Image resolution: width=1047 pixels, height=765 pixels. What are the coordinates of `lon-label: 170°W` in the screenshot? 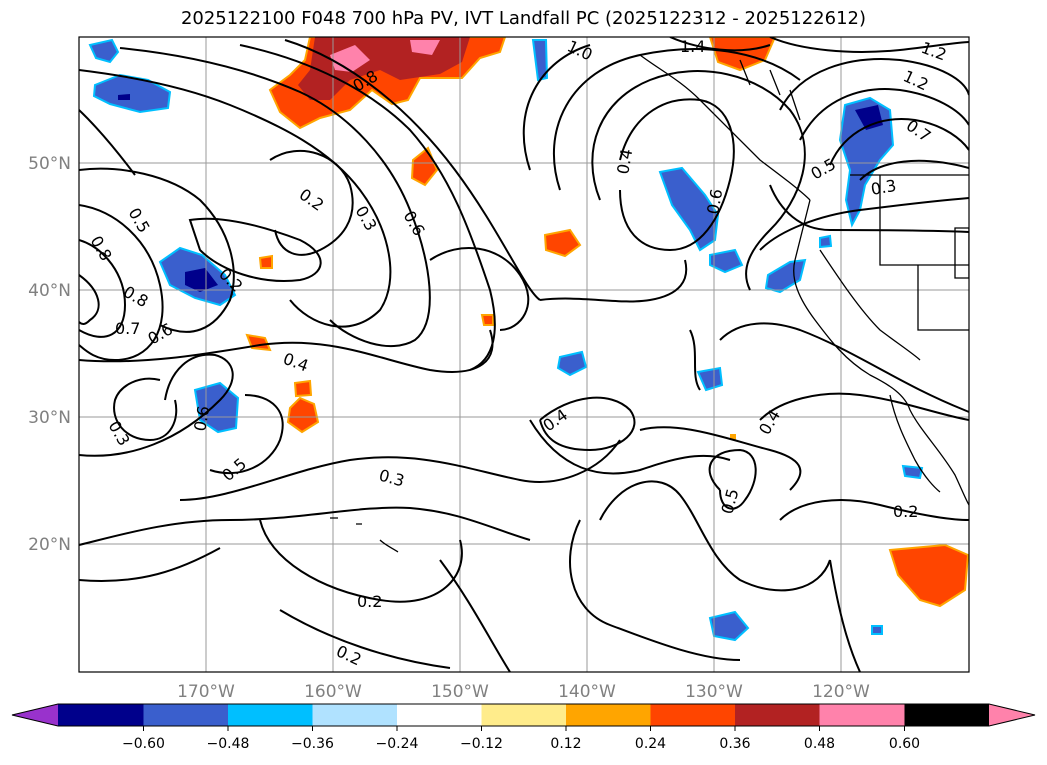 It's located at (206, 692).